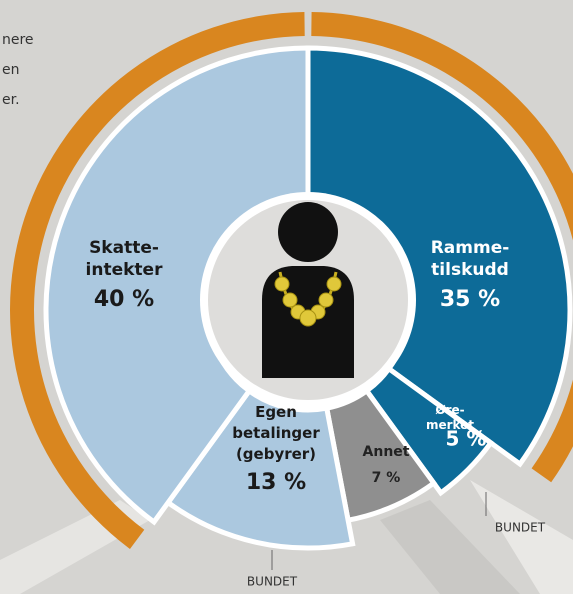 This screenshot has width=573, height=594. Describe the element at coordinates (125, 259) in the screenshot. I see `segment-label: Skatte-intekter` at that location.